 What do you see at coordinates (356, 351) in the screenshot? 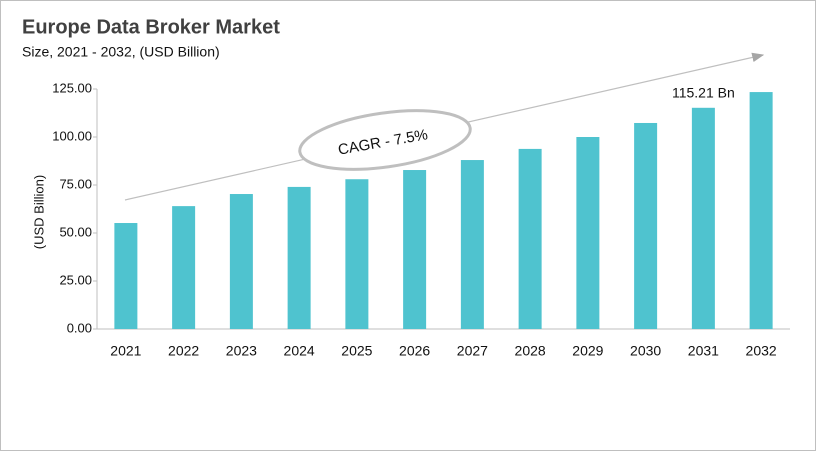
I see `x-tick-label: 2025` at bounding box center [356, 351].